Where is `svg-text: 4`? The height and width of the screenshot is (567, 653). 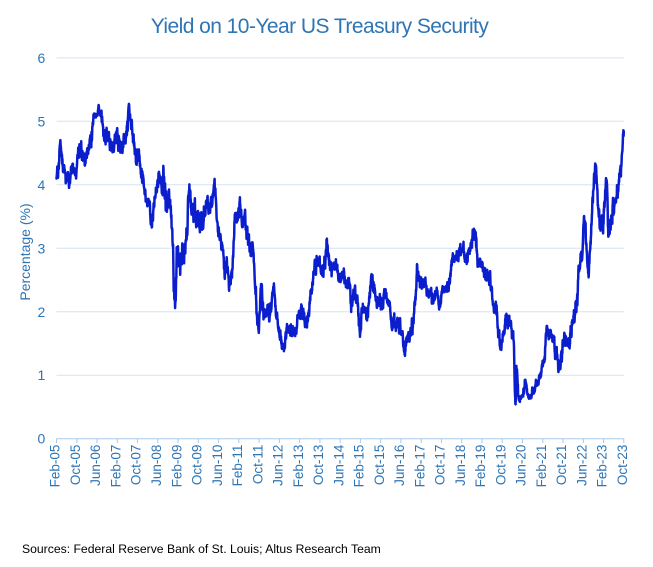
svg-text: 4 is located at coordinates (42, 185).